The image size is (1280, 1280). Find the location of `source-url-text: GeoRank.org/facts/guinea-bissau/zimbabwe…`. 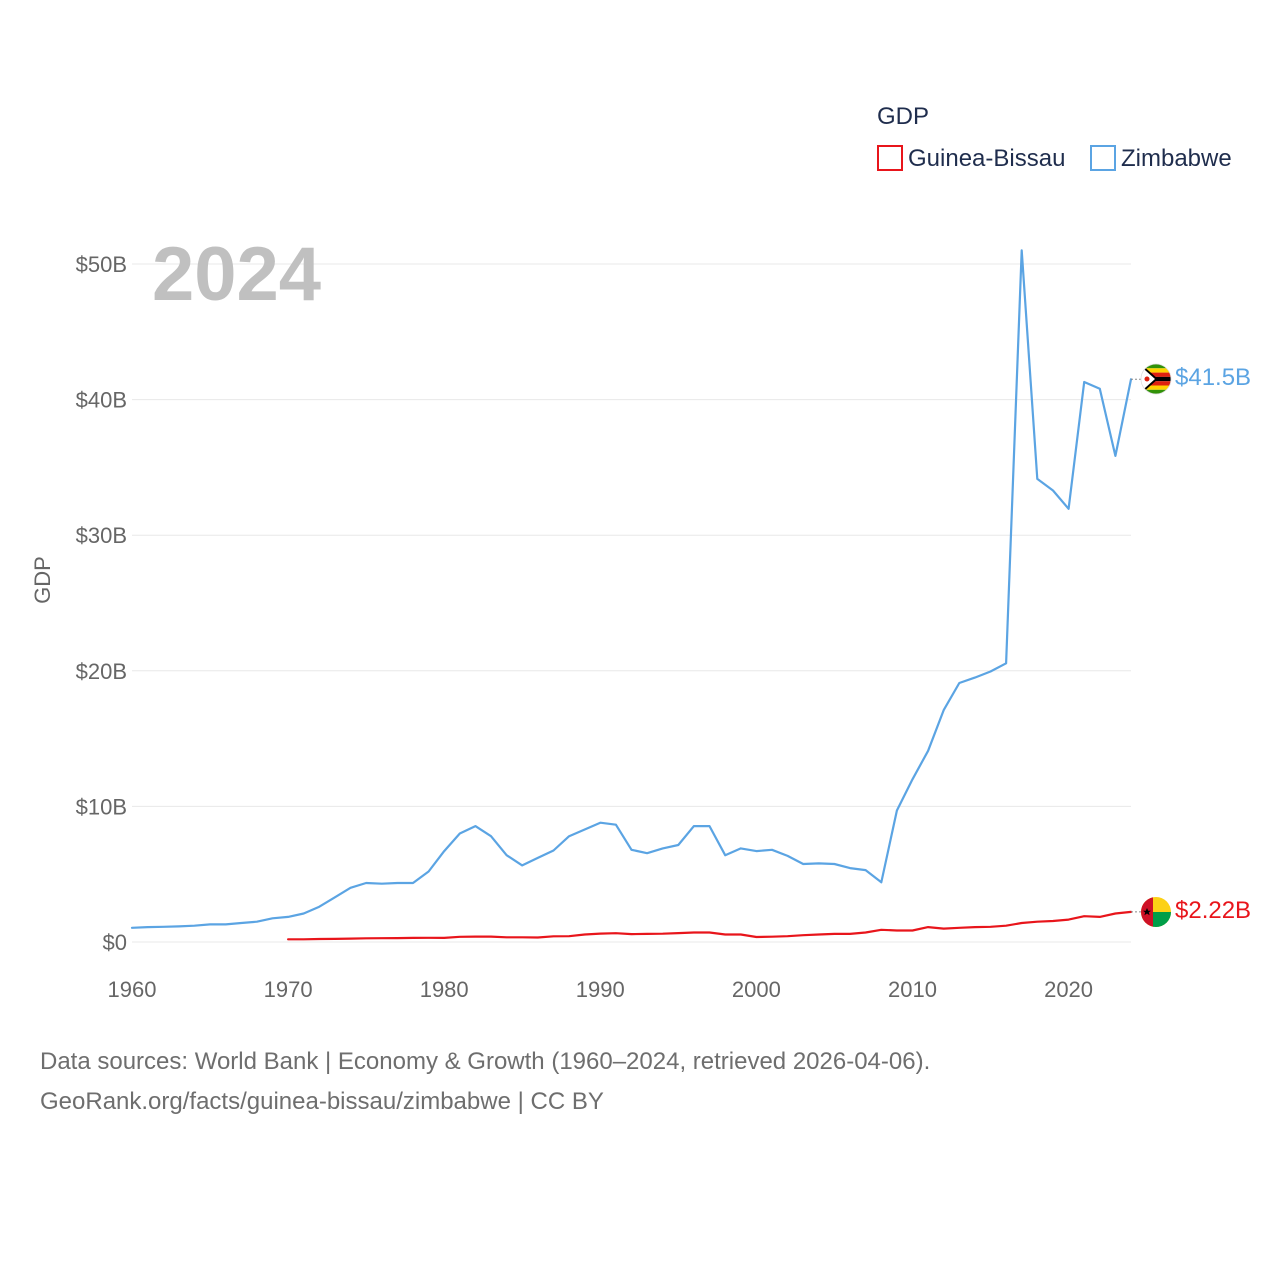

source-url-text: GeoRank.org/facts/guinea-bissau/zimbabwe… is located at coordinates (322, 1101).